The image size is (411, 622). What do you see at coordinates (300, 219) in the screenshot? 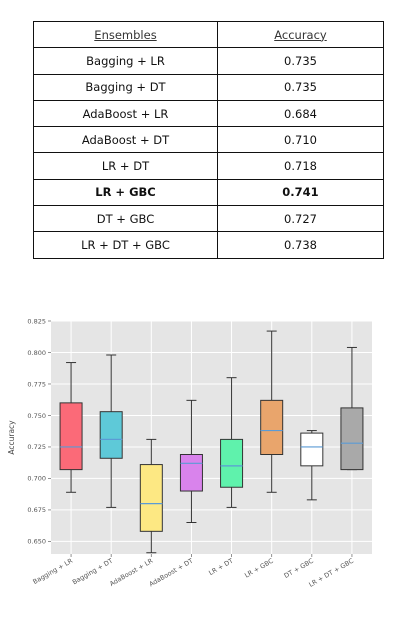
I see `accuracy-value-cell: 0.727` at bounding box center [300, 219].